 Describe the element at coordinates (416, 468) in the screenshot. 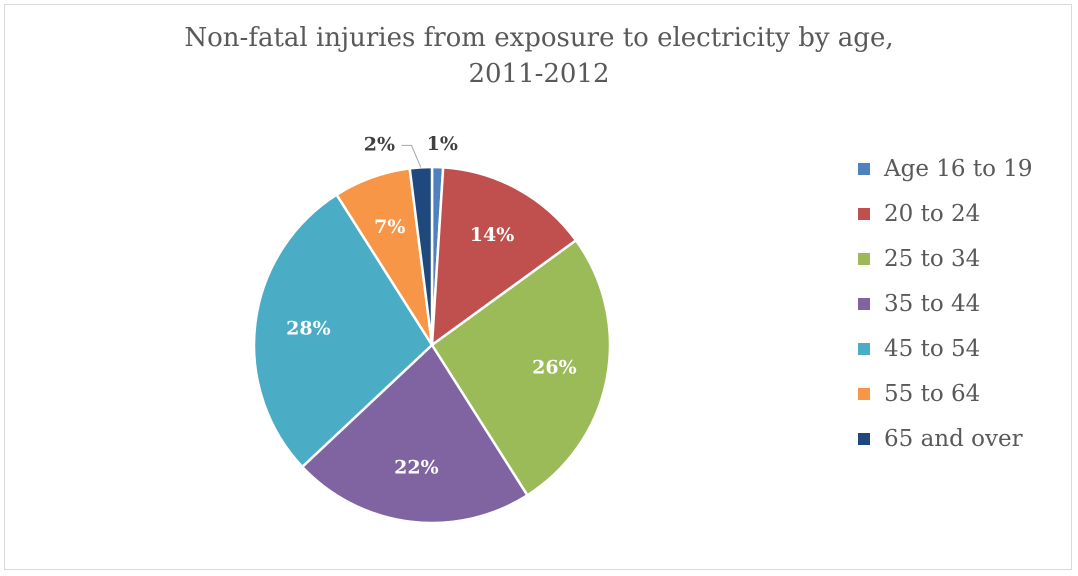

I see `data-label-35-to-44: 22%` at that location.